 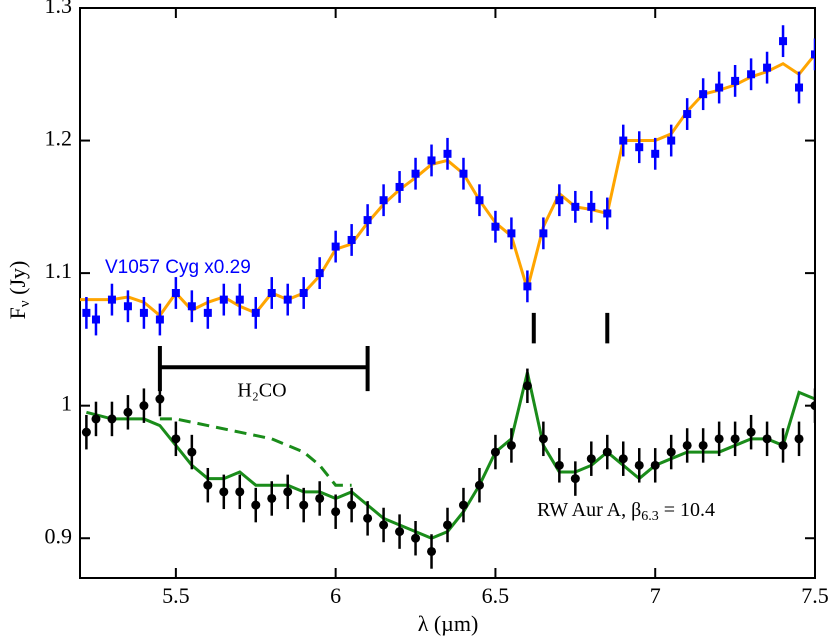 I want to click on y-tick-label: 1, so click(x=66, y=403).